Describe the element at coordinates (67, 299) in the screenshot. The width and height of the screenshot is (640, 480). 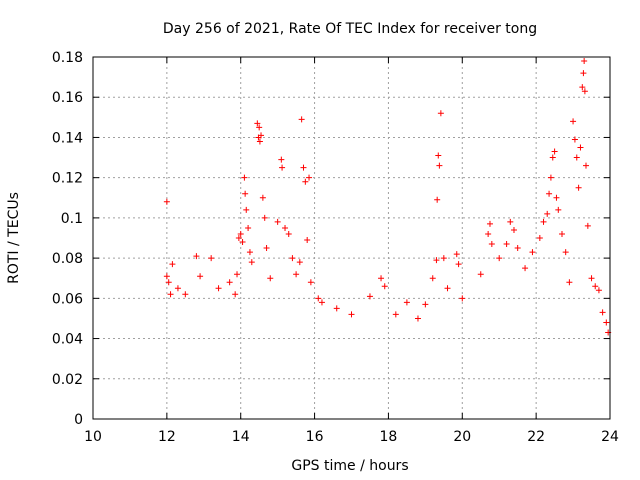
I see `y-tick-label: 0.06` at that location.